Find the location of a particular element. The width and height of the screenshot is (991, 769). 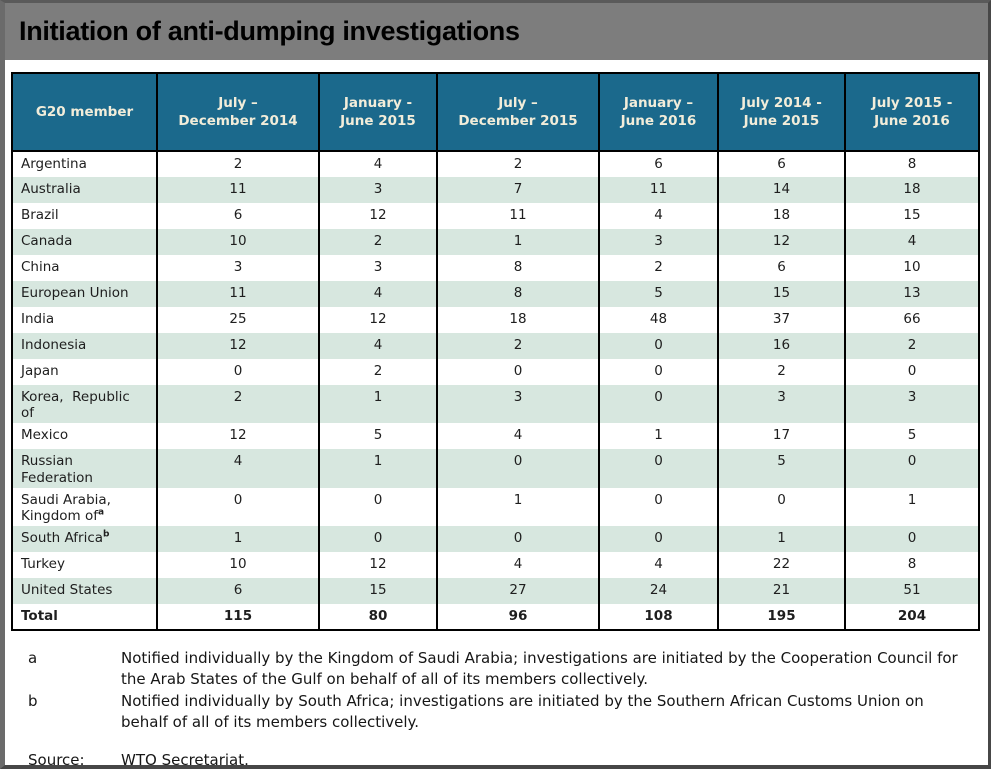

table-row: Canada 10 2 1 3 12 4 is located at coordinates (495, 242).